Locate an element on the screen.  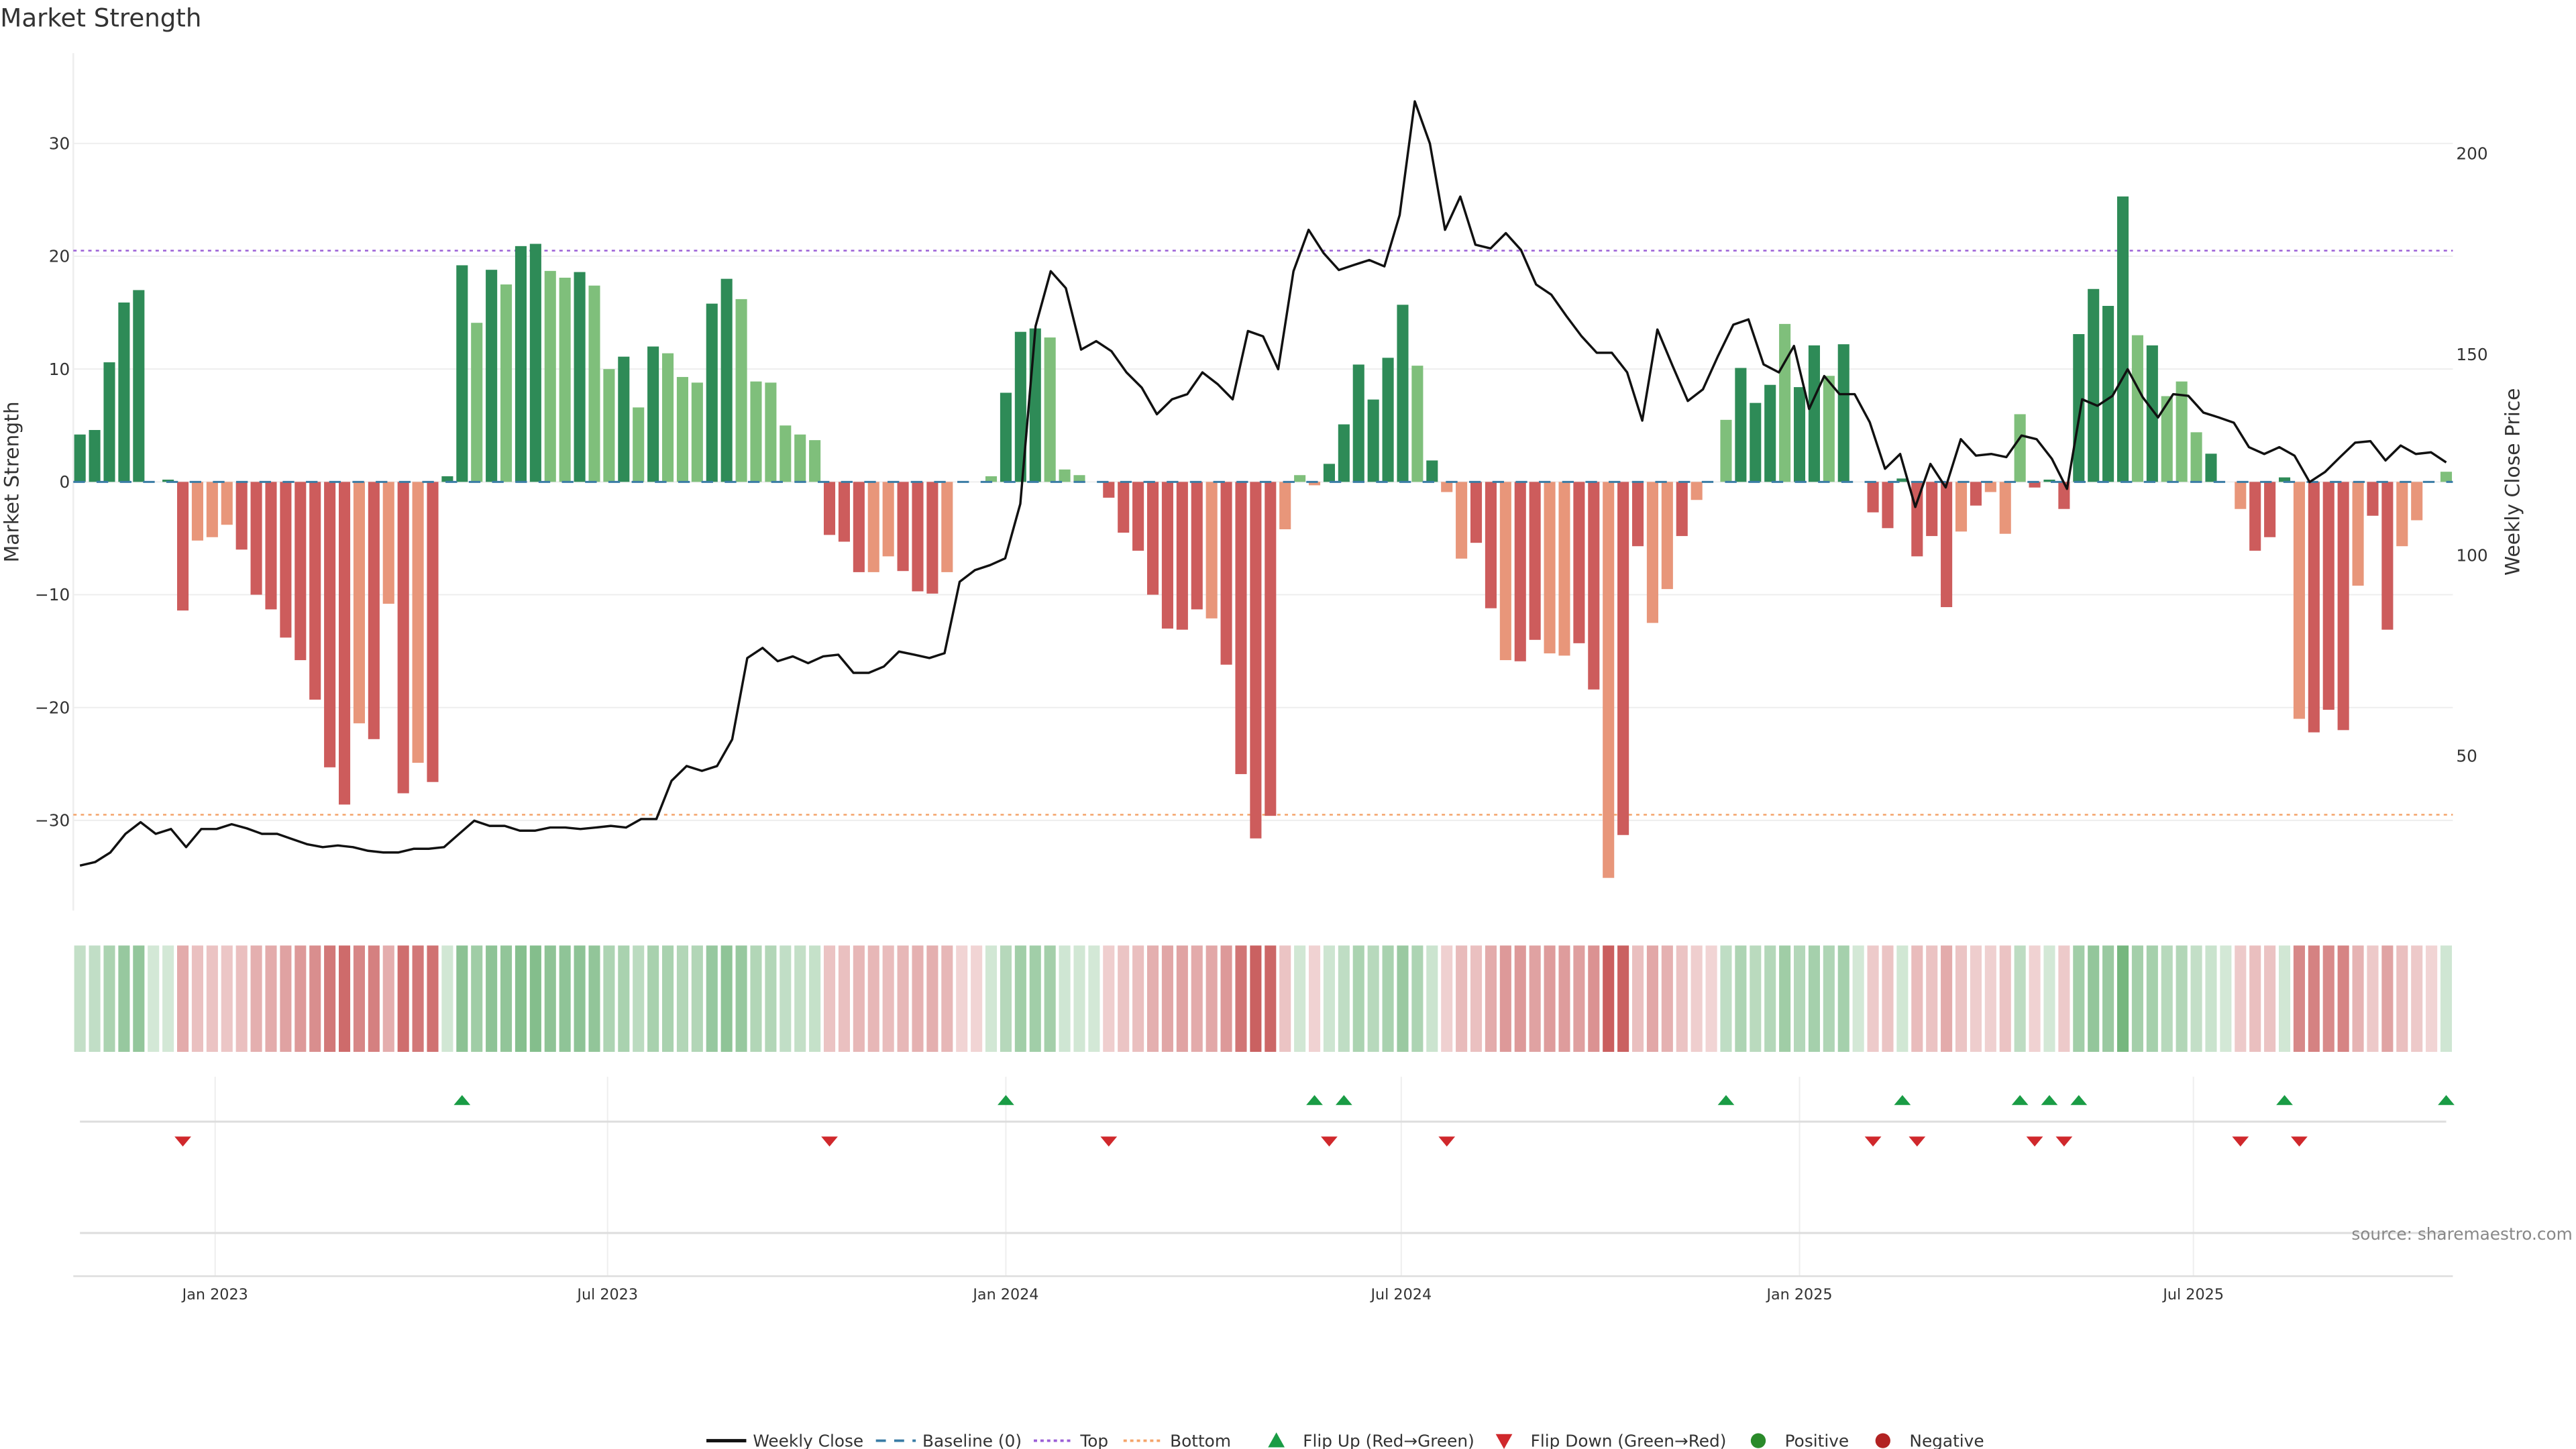
x-tick-label: Jul 2024 is located at coordinates (1400, 1294).